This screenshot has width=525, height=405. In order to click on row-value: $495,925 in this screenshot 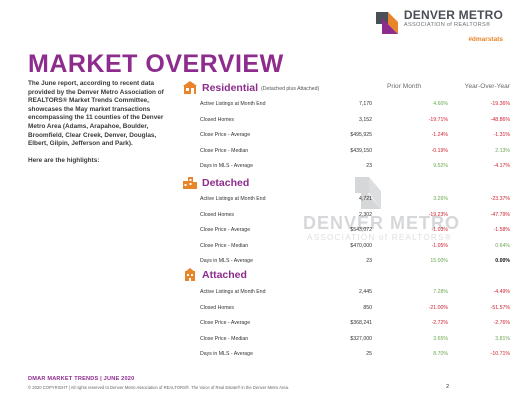, I will do `click(361, 135)`.